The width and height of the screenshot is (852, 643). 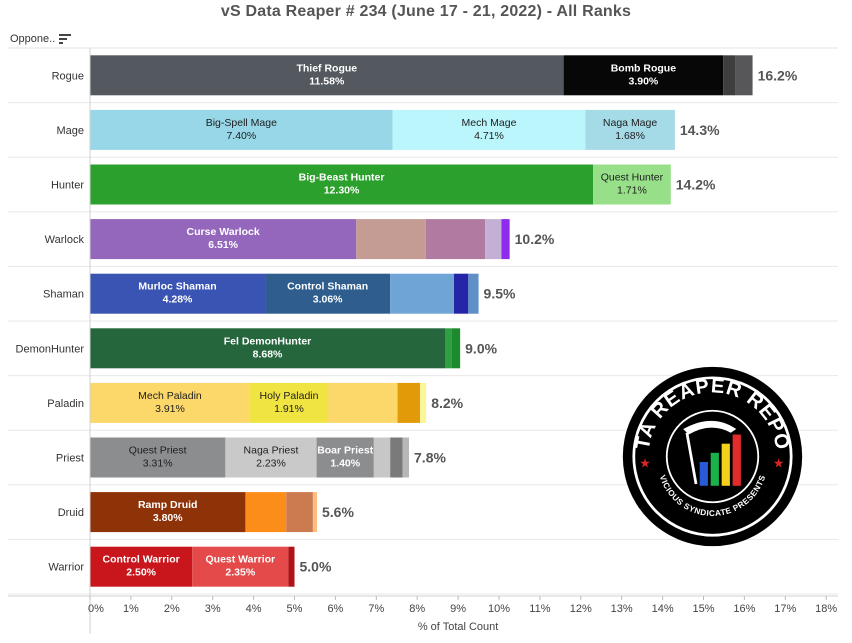 I want to click on bar-segment-holy-paladin, so click(x=289, y=402).